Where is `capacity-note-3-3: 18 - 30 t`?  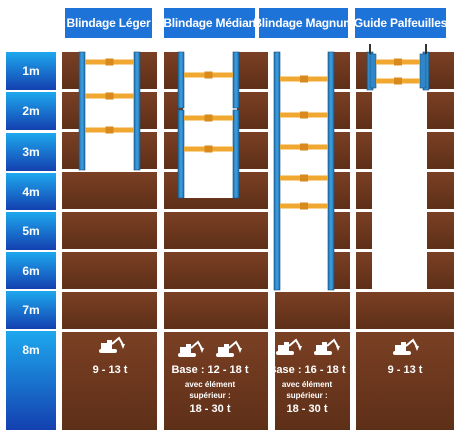
capacity-note-3-3: 18 - 30 t is located at coordinates (307, 409).